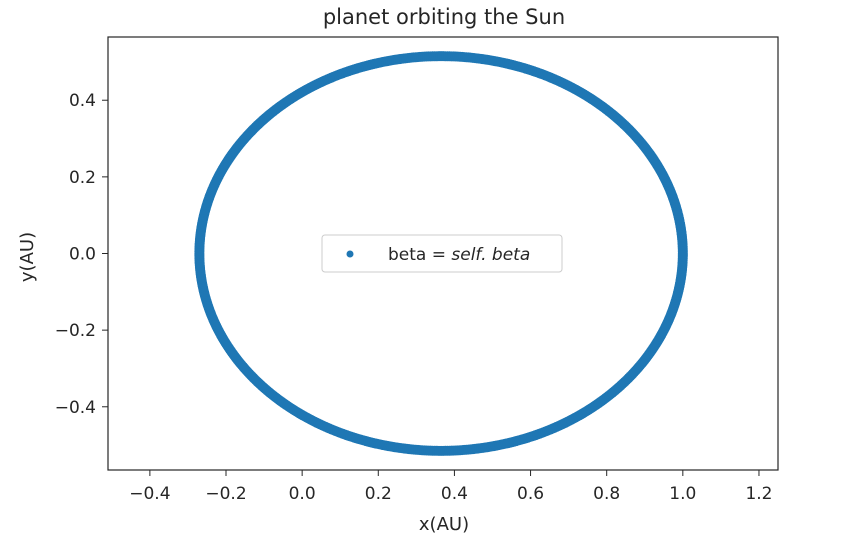 The image size is (842, 554). Describe the element at coordinates (82, 101) in the screenshot. I see `y-tick-label: 0.4` at that location.